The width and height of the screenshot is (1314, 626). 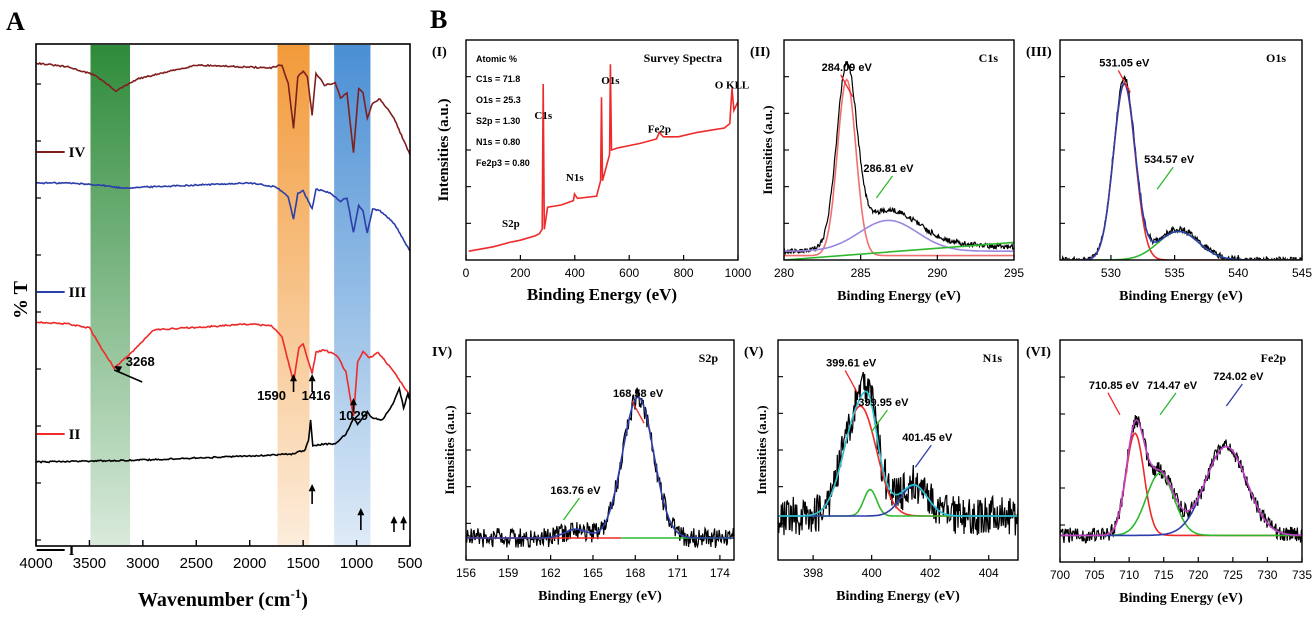 What do you see at coordinates (223, 424) in the screenshot?
I see `ftir-series-I` at bounding box center [223, 424].